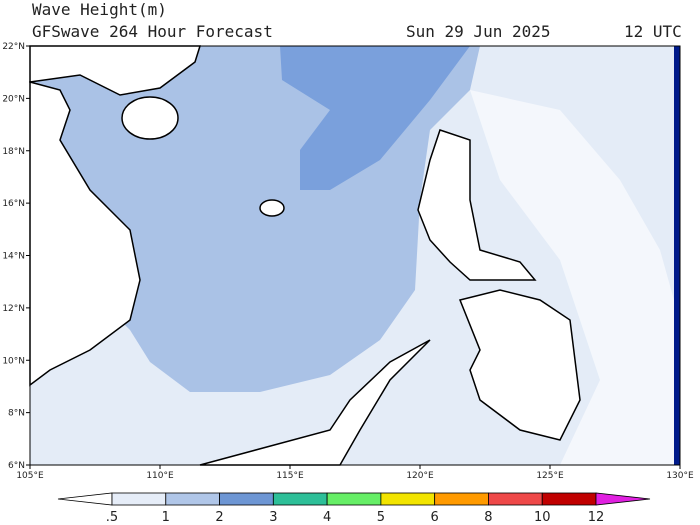 This screenshot has width=700, height=525. I want to click on lon-label: 105°E, so click(30, 476).